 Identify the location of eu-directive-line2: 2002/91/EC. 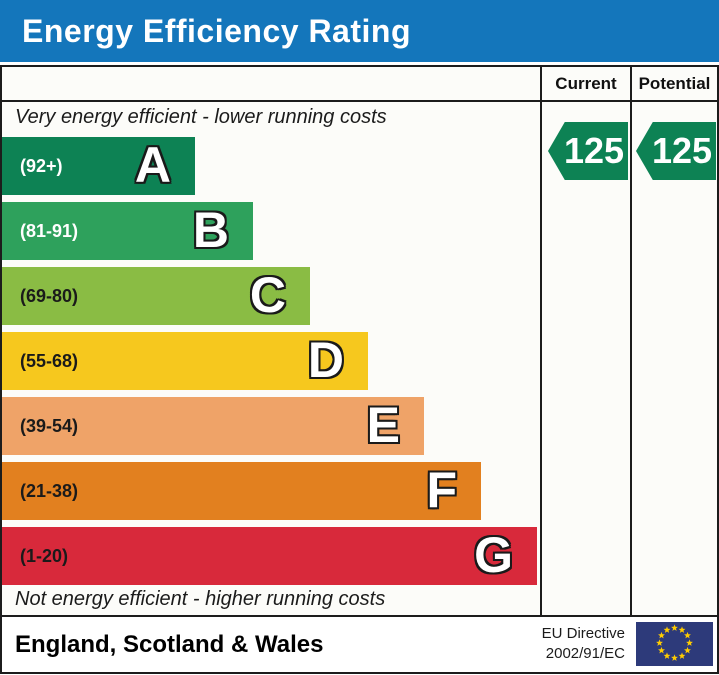
(585, 653).